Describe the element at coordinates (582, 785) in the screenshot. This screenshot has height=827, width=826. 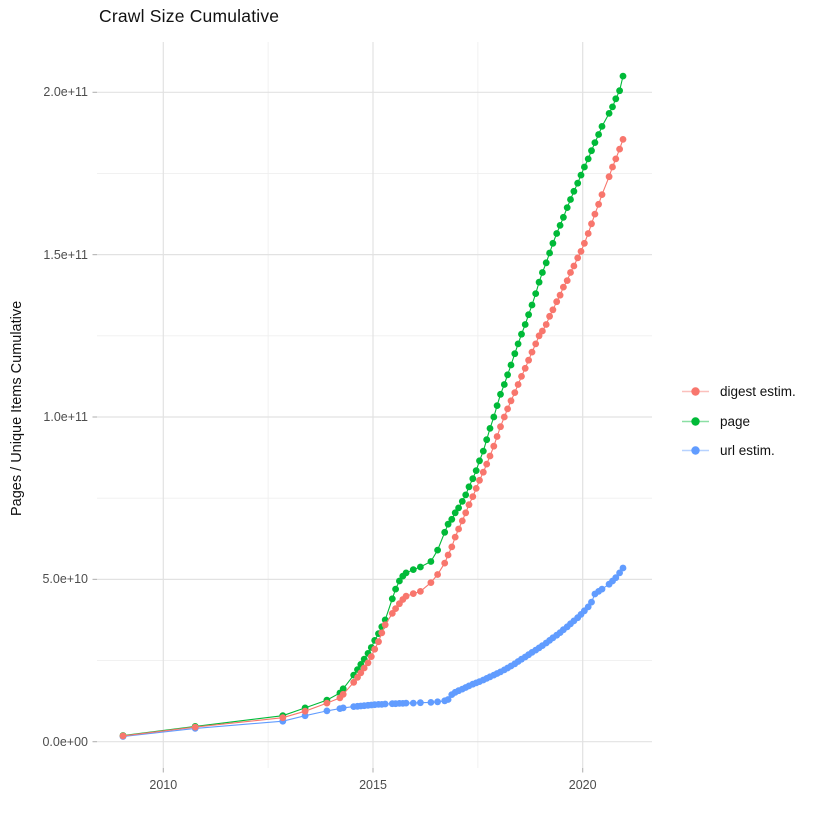
I see `x-tick-label: 2020` at that location.